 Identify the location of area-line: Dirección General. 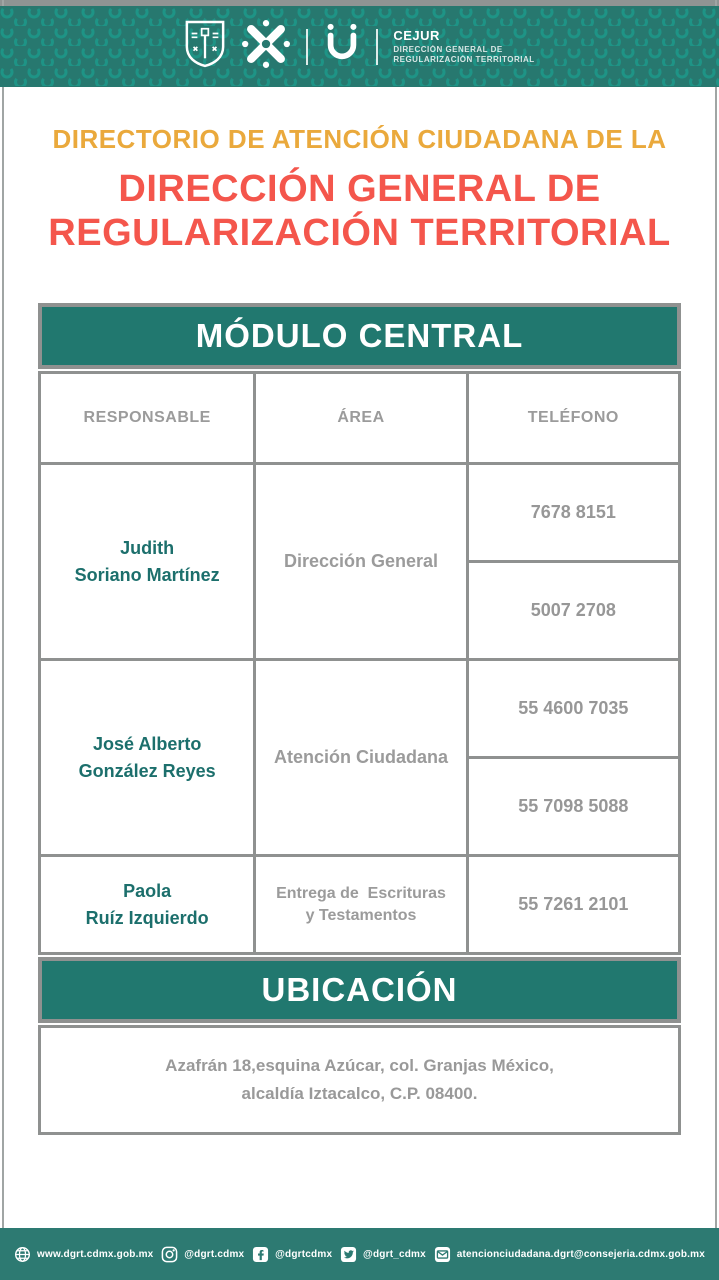
(361, 561).